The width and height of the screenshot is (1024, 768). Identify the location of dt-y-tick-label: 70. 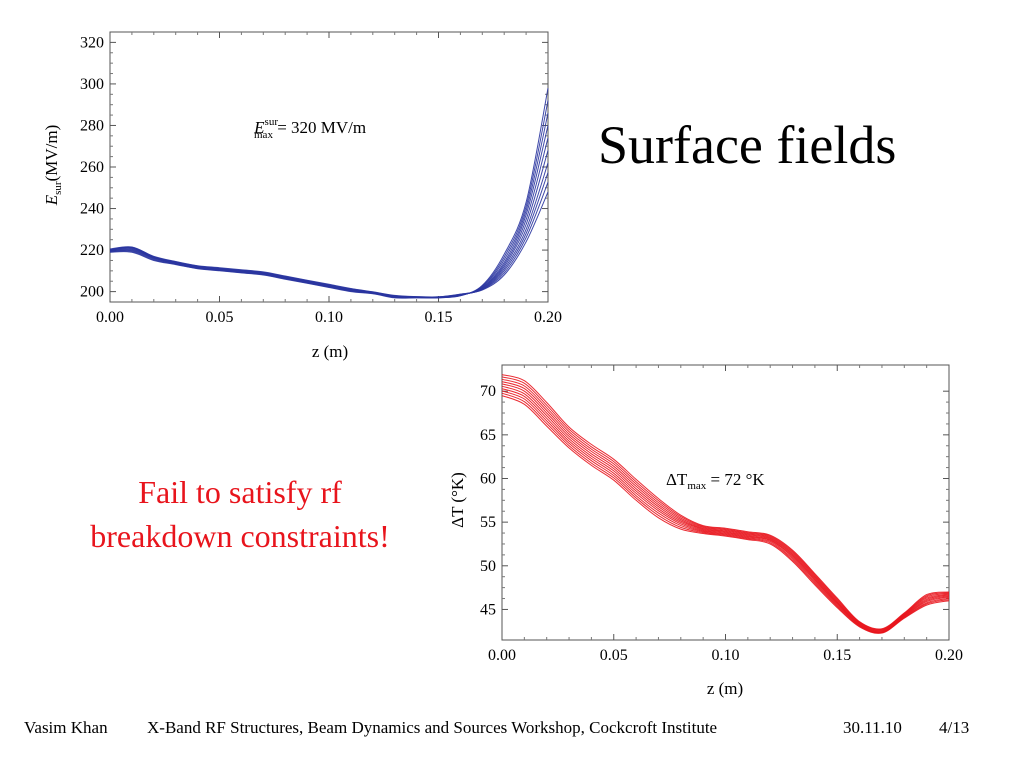
(488, 391).